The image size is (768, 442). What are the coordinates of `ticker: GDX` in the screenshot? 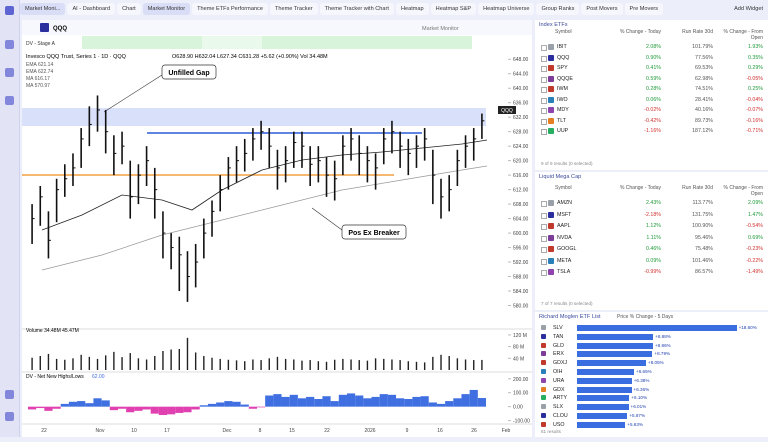 It's located at (559, 389).